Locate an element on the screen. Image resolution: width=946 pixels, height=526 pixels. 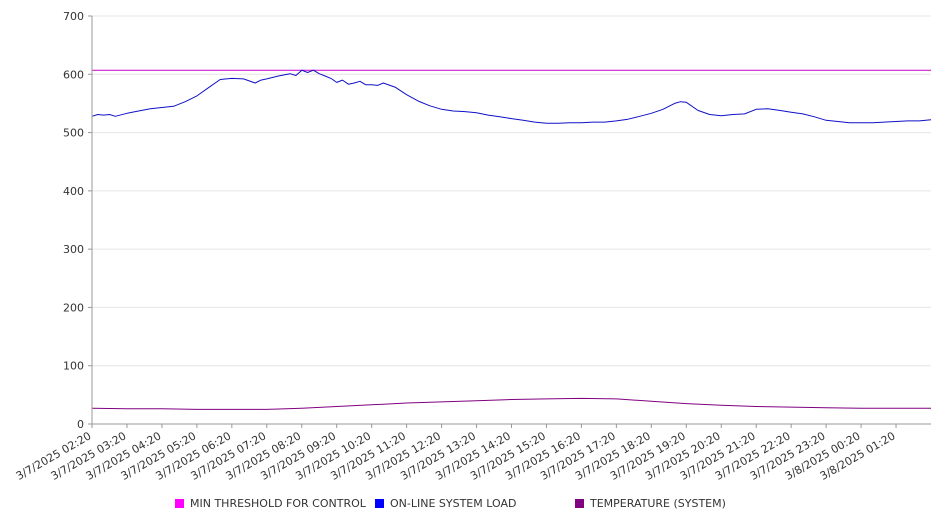
y-axis-ticks: 0 100 200 300 400 500 600 700 is located at coordinates (77, 220).